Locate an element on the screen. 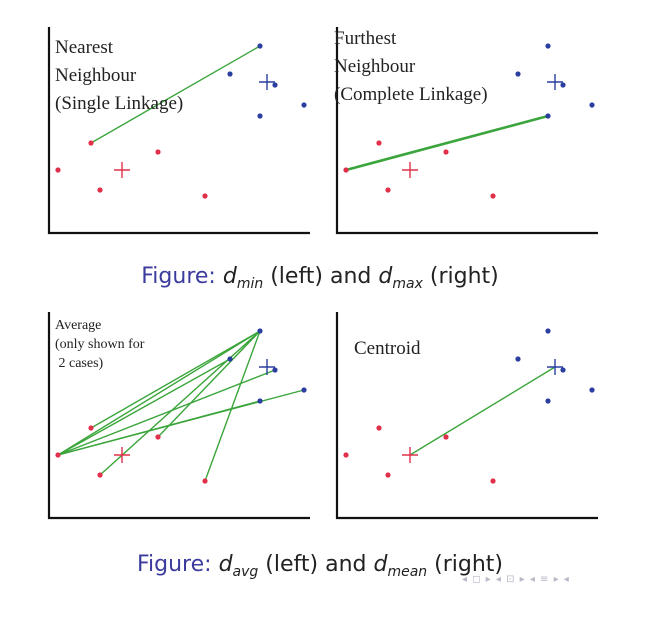 Image resolution: width=668 pixels, height=620 pixels. panel-title: Average (only shown for 2 cases) is located at coordinates (100, 344).